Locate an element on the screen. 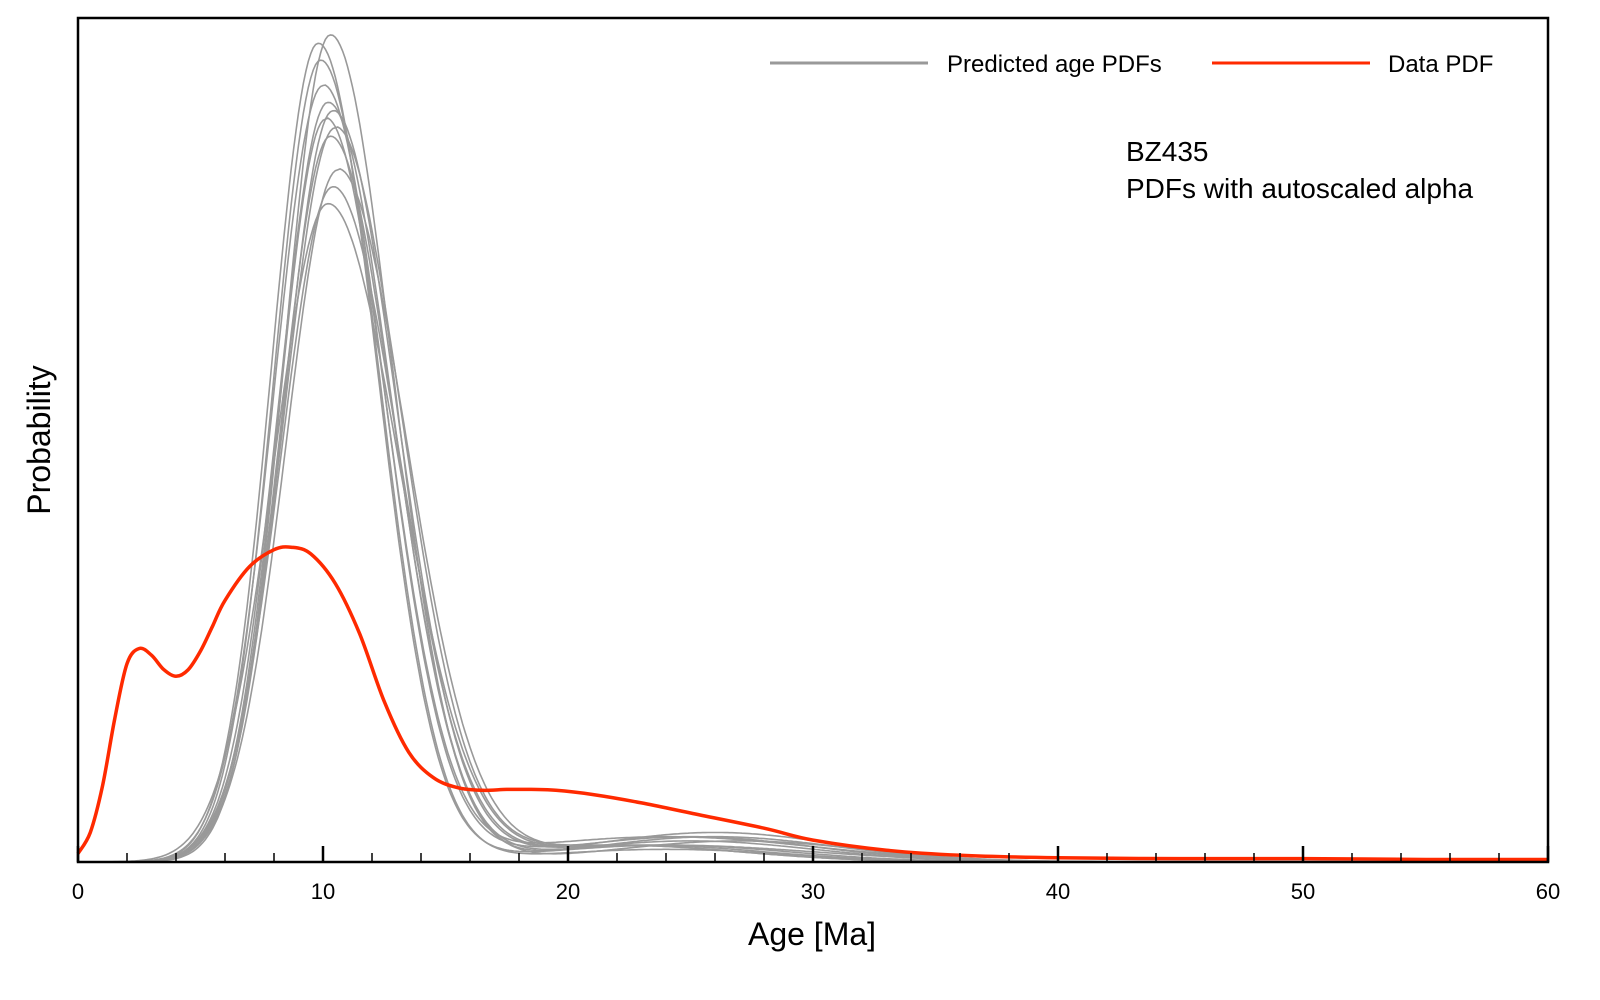 The image size is (1600, 1000). annotation: BZ435 PDFs with autoscaled alpha is located at coordinates (1300, 170).